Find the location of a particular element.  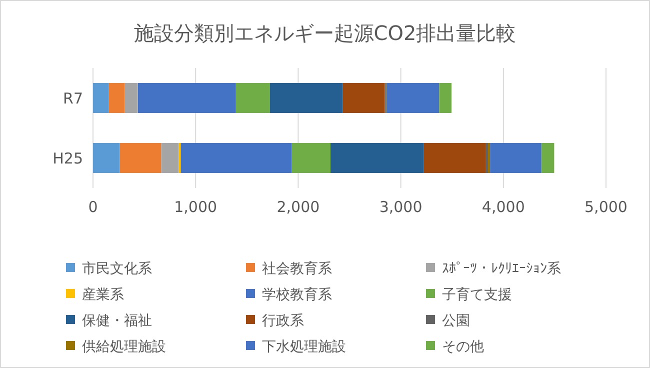

legend-label: 学校教育系 is located at coordinates (297, 294).